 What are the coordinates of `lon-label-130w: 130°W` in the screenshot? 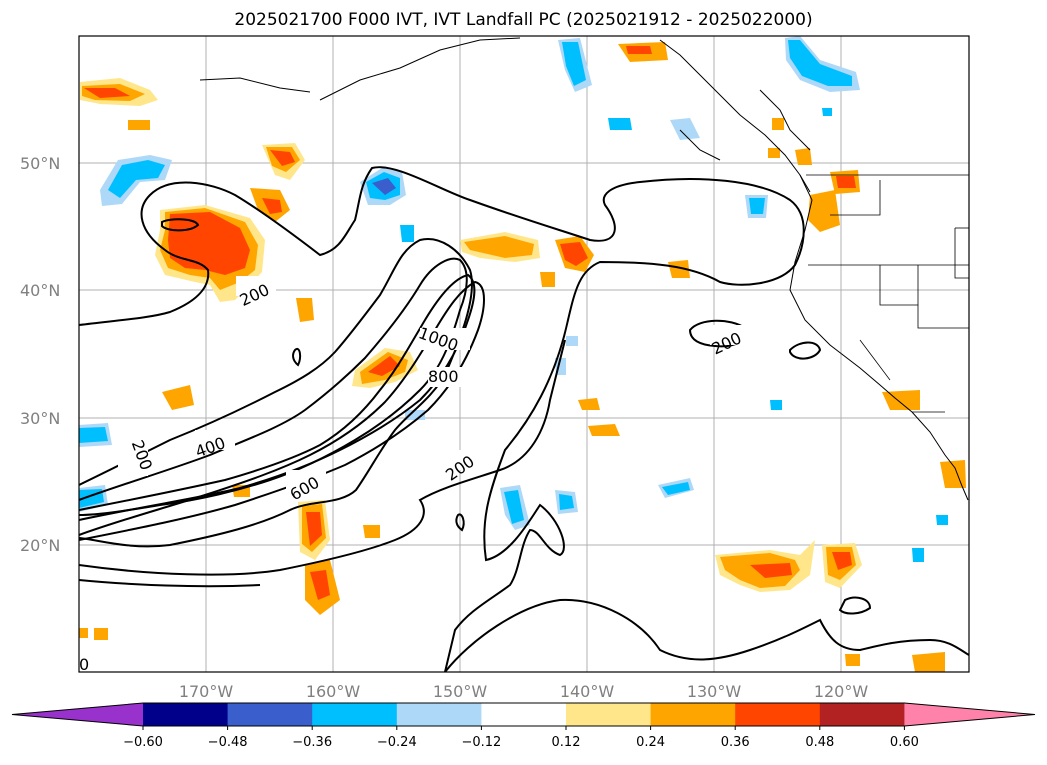 It's located at (714, 691).